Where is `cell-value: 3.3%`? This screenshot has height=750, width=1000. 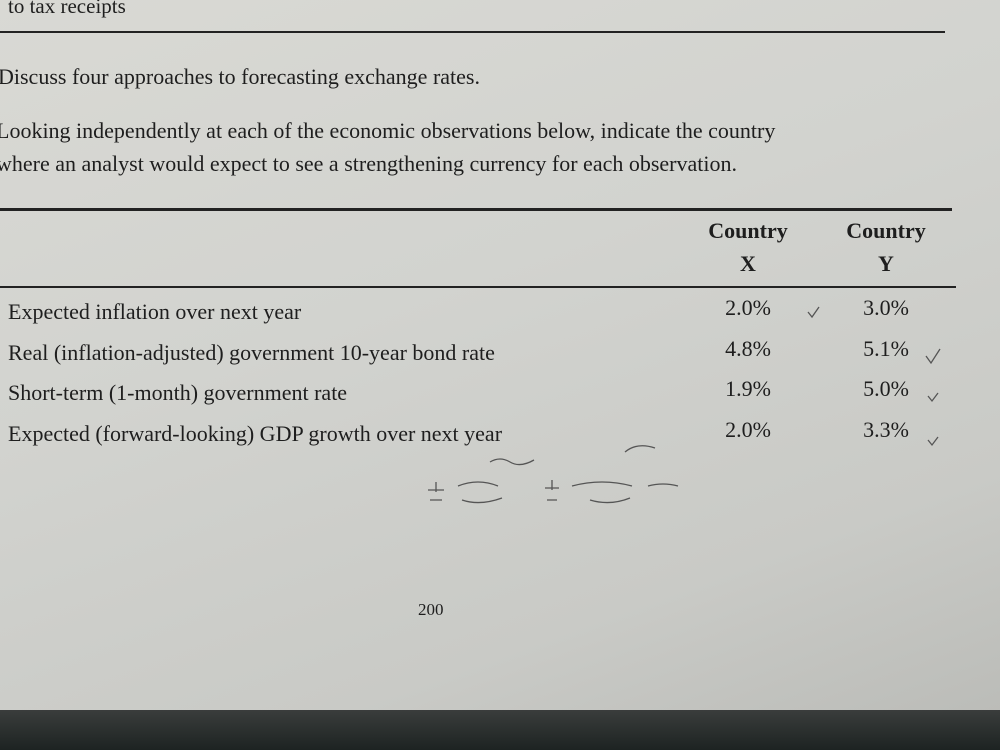 cell-value: 3.3% is located at coordinates (886, 429).